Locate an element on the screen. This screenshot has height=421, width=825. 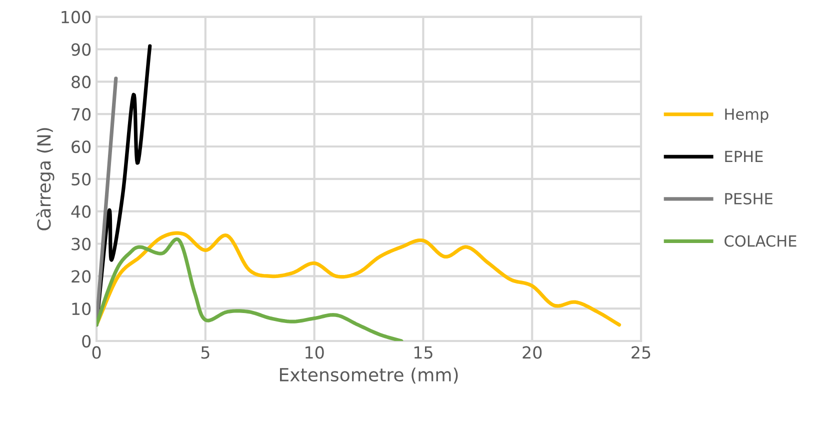
y-tick-label: 90 is located at coordinates (81, 49).